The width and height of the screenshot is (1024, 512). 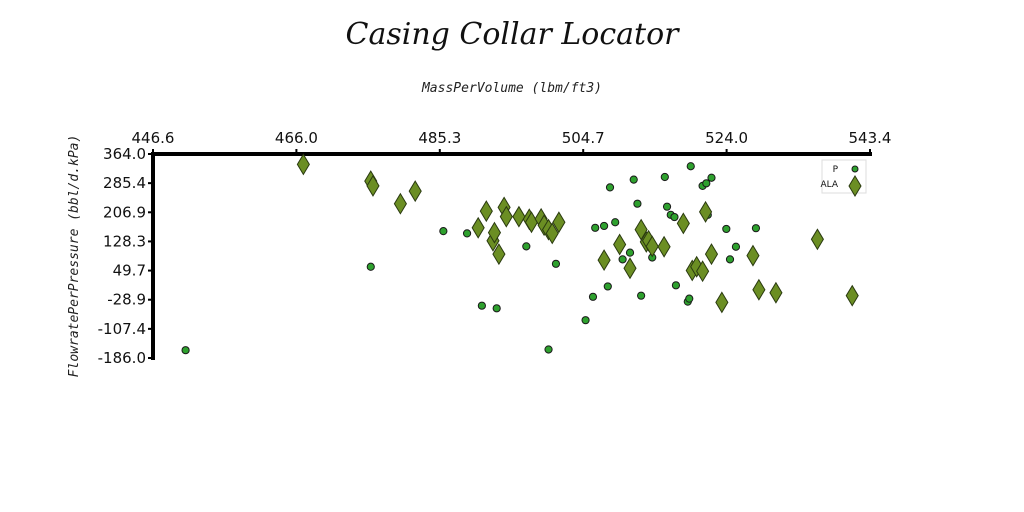 I want to click on y-tick-label: 49.7, so click(x=129, y=271).